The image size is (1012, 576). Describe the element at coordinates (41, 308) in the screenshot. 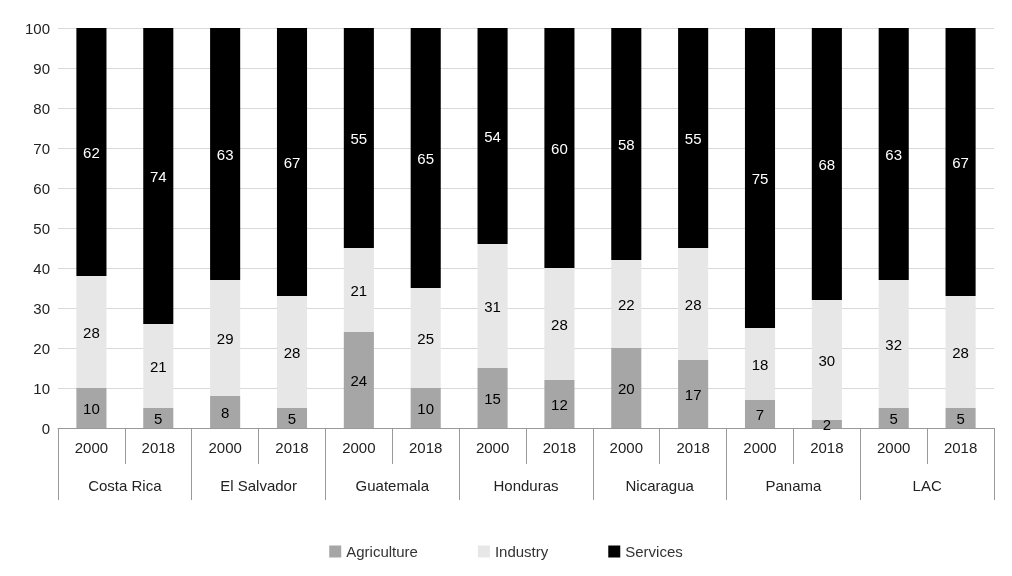

I see `y-tick-label: 30` at that location.